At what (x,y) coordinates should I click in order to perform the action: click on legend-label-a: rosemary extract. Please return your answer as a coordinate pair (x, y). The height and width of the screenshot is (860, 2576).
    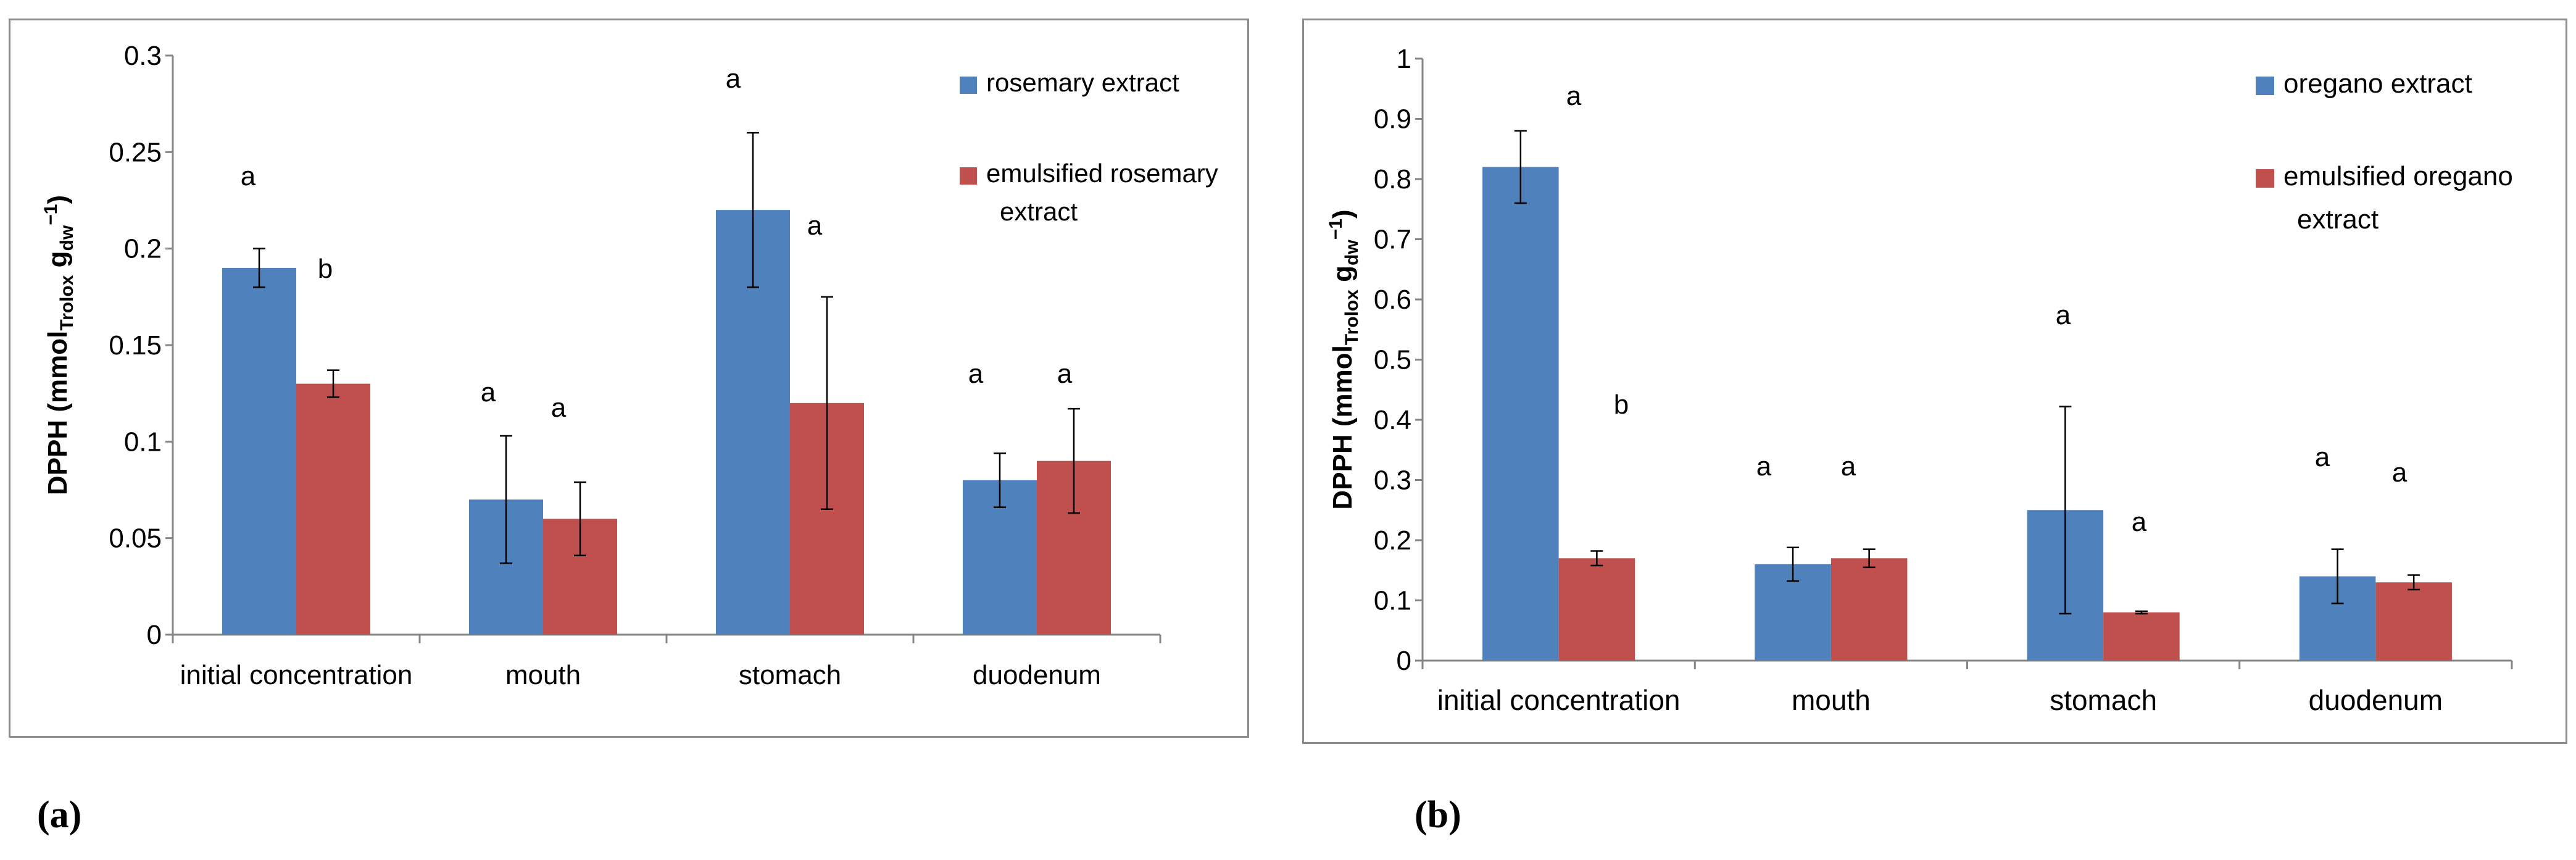
    Looking at the image, I should click on (1082, 82).